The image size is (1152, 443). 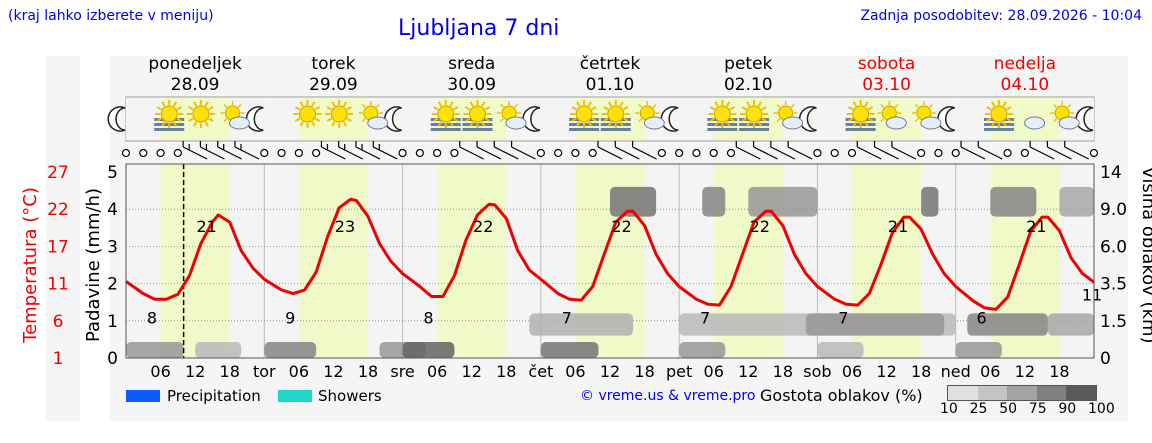 I want to click on day-name: petek, so click(x=748, y=64).